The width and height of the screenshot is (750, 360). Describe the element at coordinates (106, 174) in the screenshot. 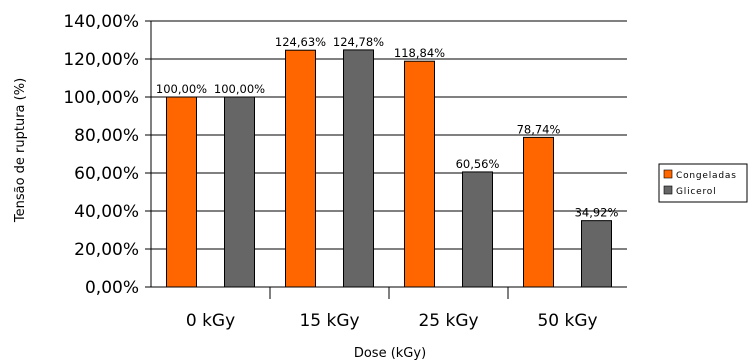

I see `y-tick-label: 60,00%` at that location.